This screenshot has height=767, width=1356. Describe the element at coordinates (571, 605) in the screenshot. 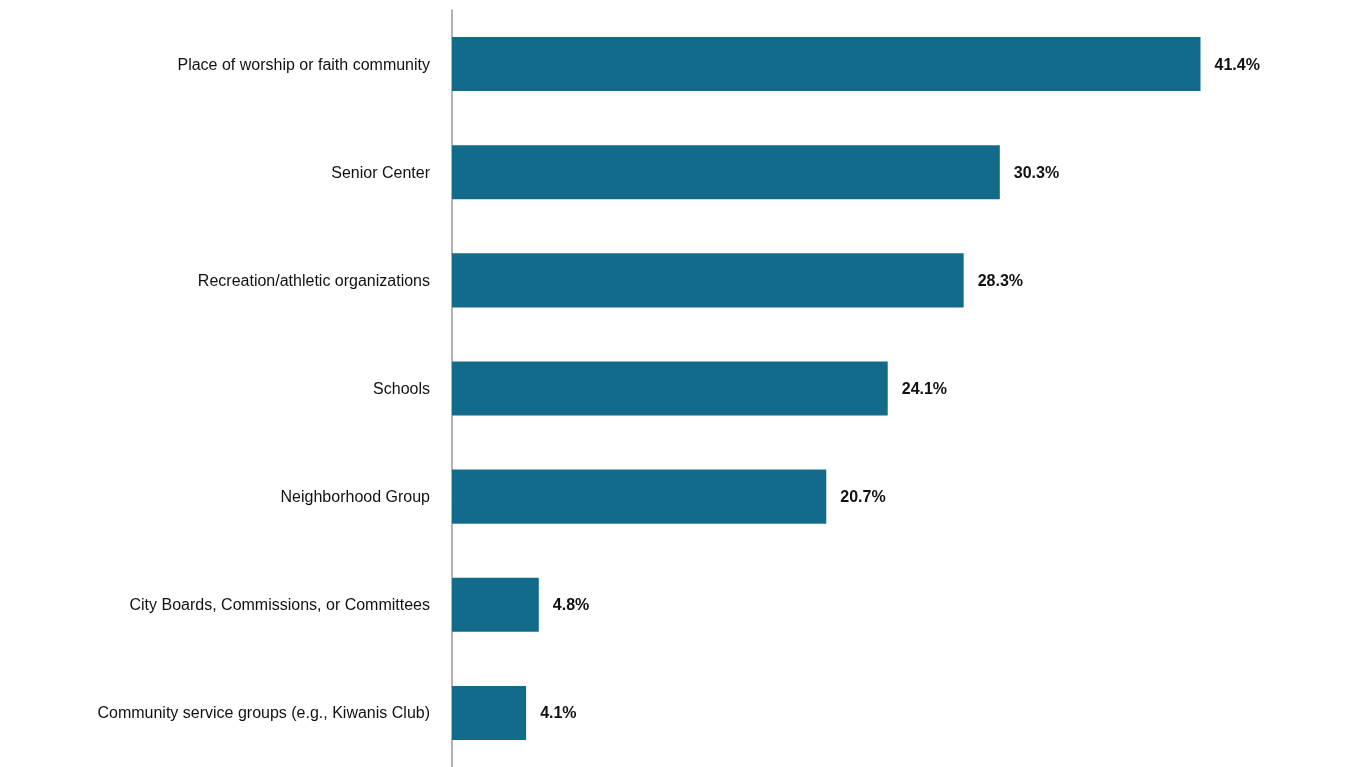

I see `data-label: 4.8%` at that location.